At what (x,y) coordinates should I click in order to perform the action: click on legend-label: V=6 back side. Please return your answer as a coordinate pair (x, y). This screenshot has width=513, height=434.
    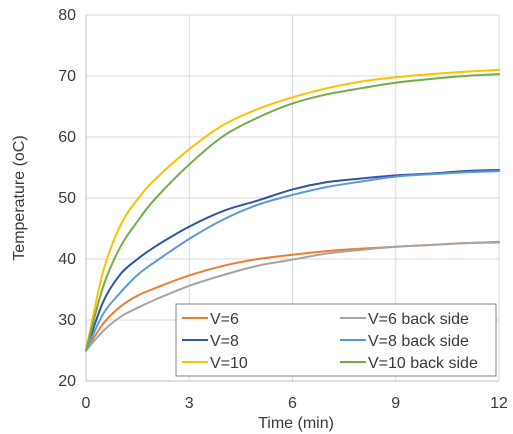
    Looking at the image, I should click on (418, 319).